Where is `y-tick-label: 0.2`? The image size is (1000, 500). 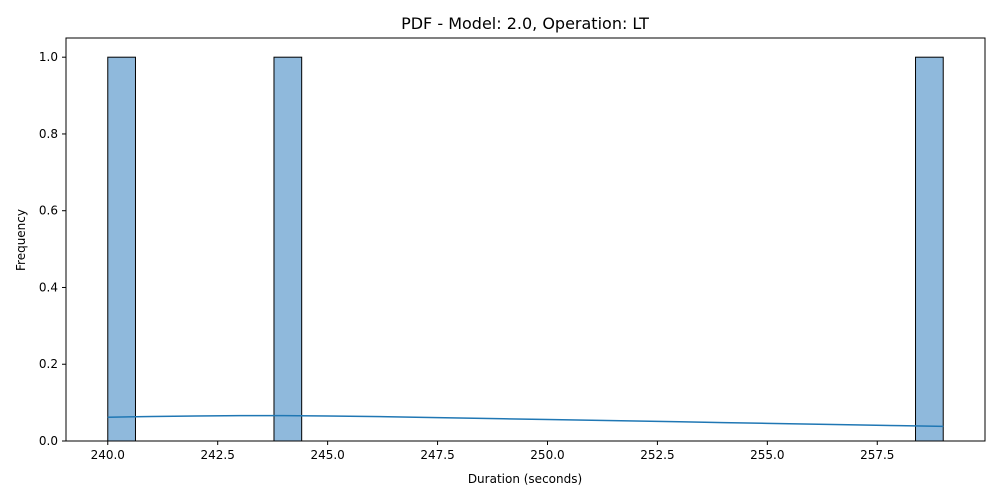
y-tick-label: 0.2 is located at coordinates (48, 364).